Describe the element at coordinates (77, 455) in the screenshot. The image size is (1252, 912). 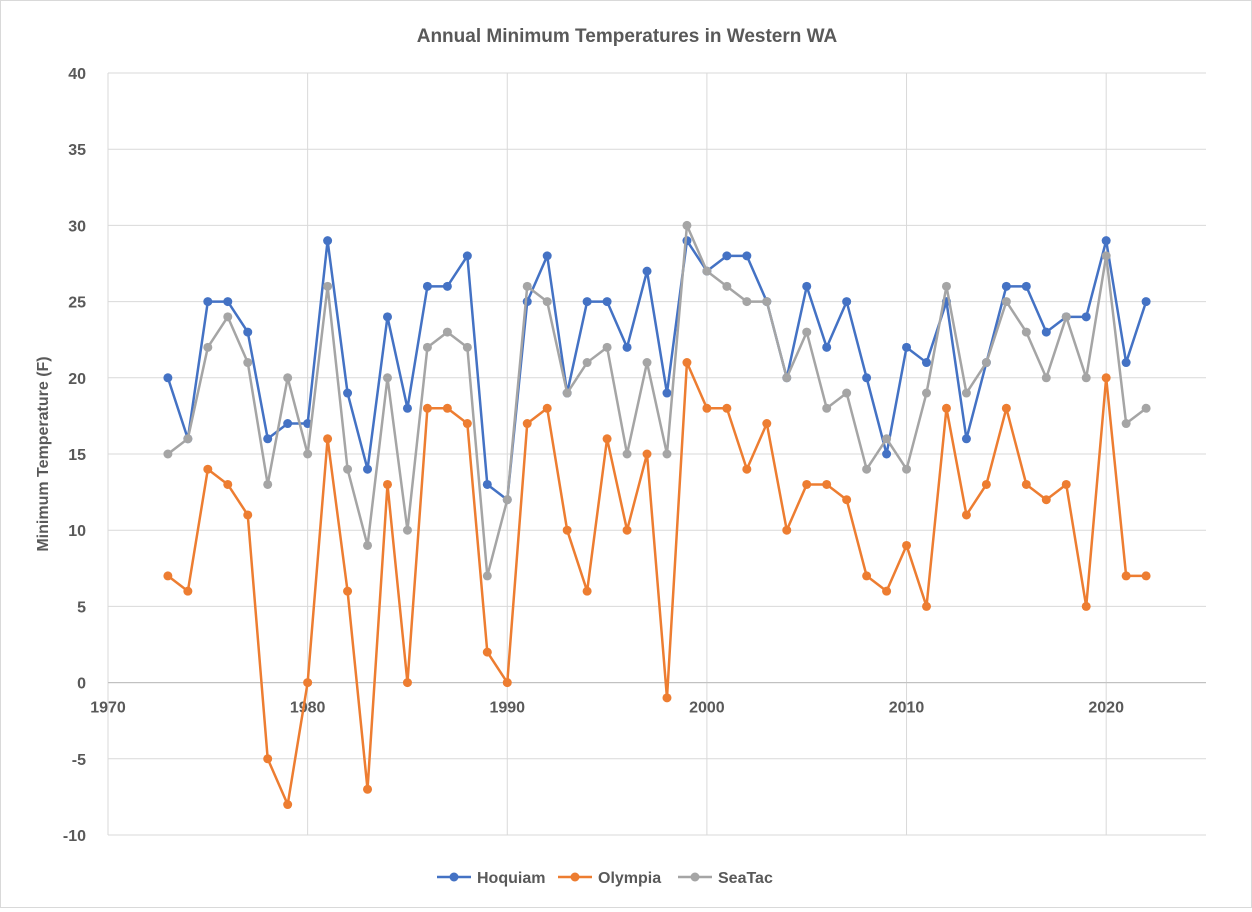
I see `y-tick-label: 15` at that location.